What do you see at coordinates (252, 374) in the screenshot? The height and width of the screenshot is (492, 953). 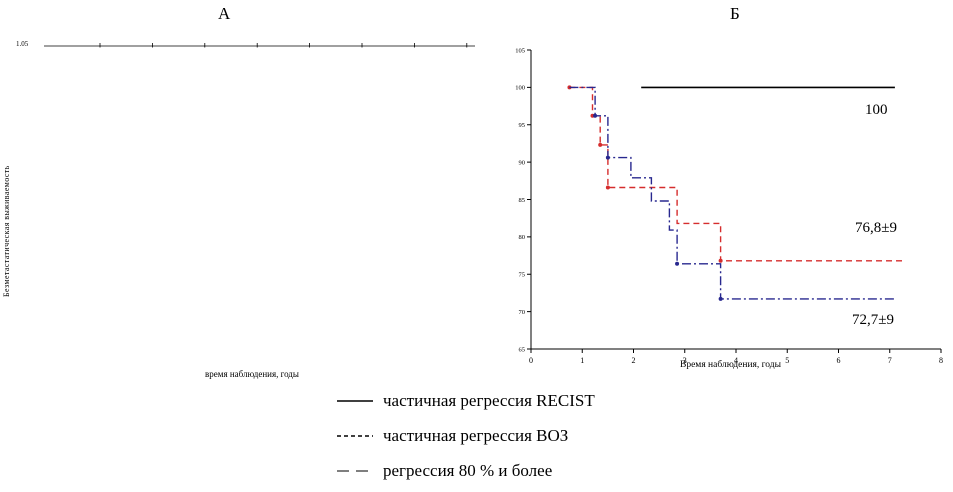 I see `panel-a-x-axis-label: время наблюдения, годы` at bounding box center [252, 374].